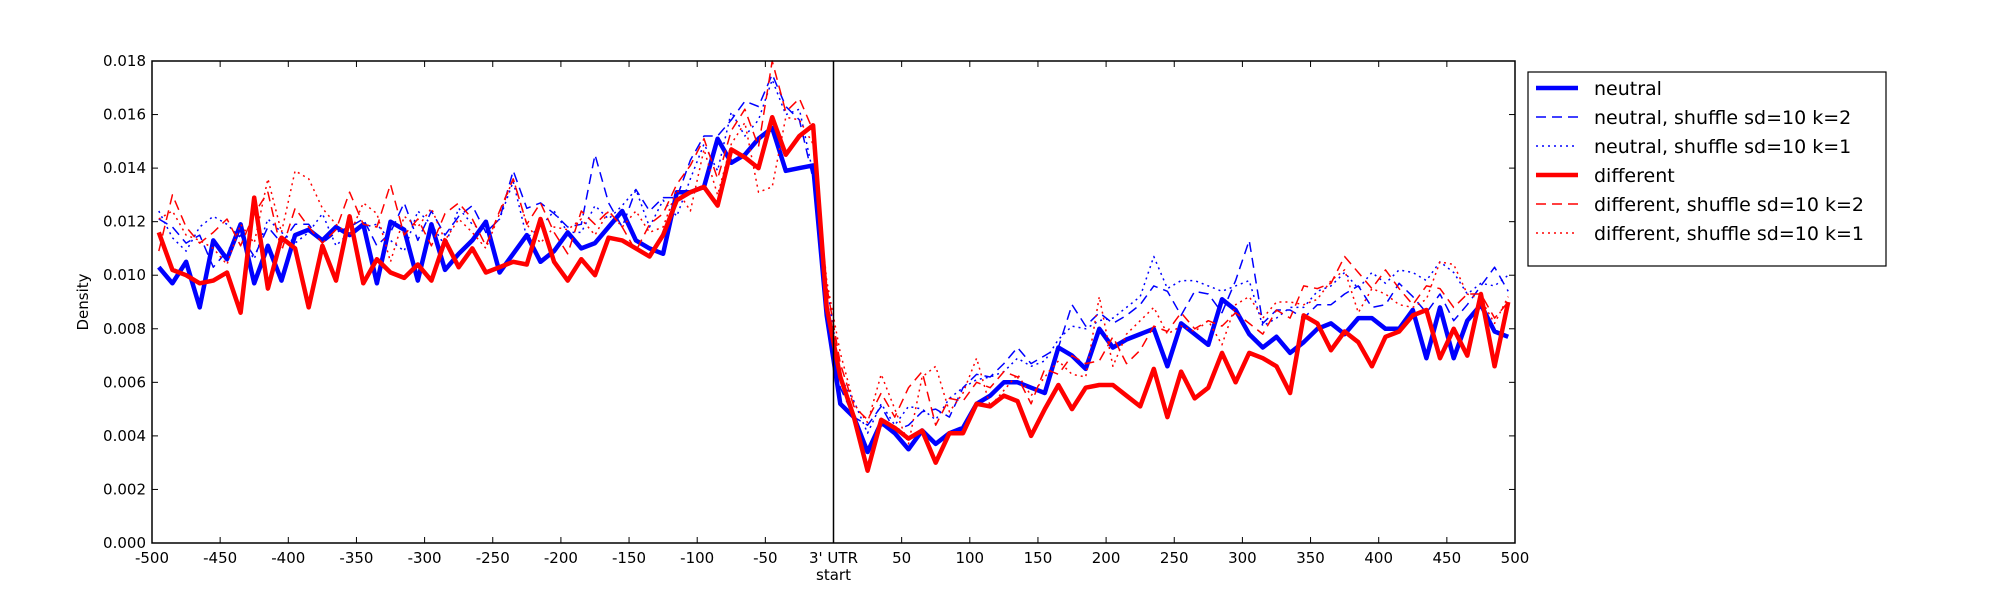 The width and height of the screenshot is (2000, 600). Describe the element at coordinates (124, 168) in the screenshot. I see `y-tick-label: 0.014` at that location.